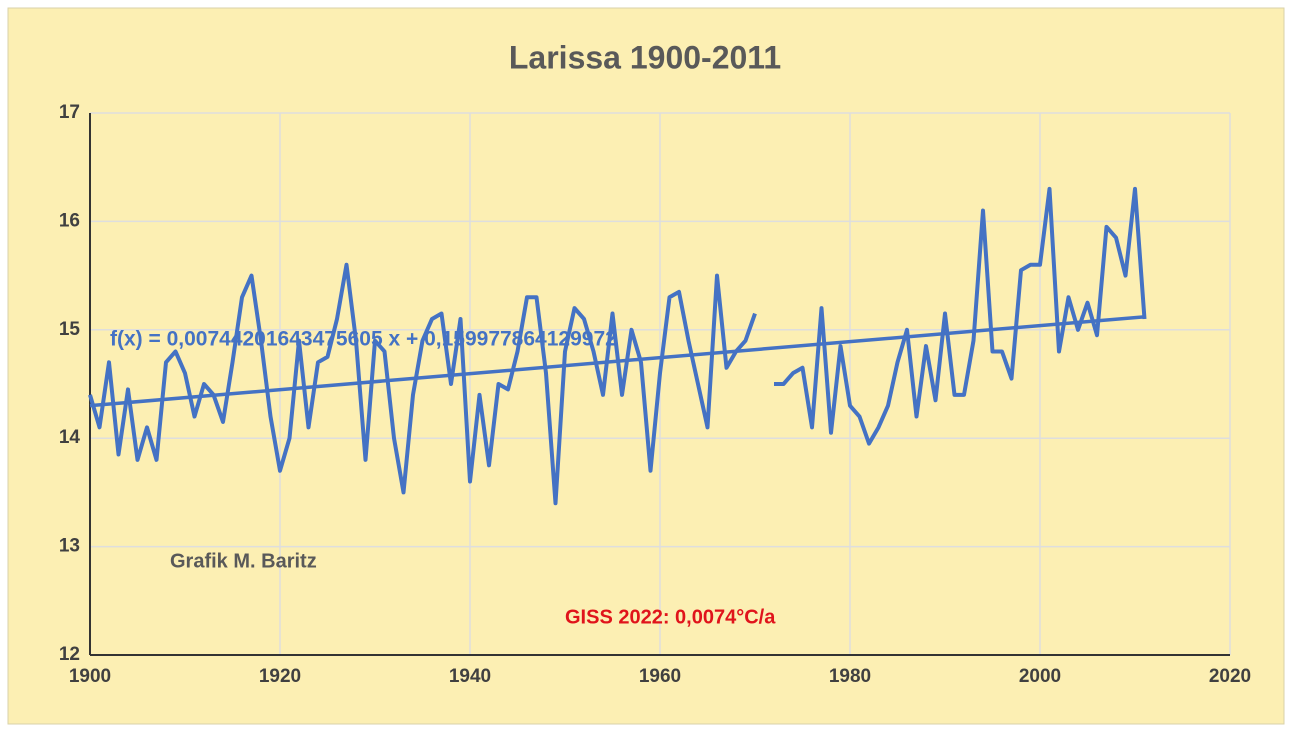 The height and width of the screenshot is (738, 1290). What do you see at coordinates (1230, 676) in the screenshot?
I see `x-tick-label: 2020` at bounding box center [1230, 676].